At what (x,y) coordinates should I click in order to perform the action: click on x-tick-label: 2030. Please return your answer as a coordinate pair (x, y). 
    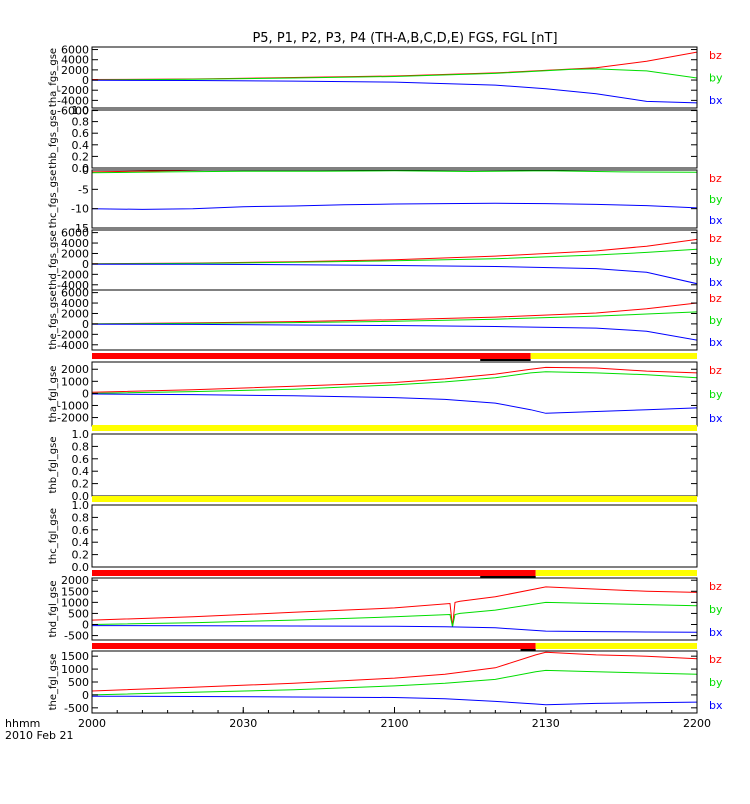
    Looking at the image, I should click on (243, 723).